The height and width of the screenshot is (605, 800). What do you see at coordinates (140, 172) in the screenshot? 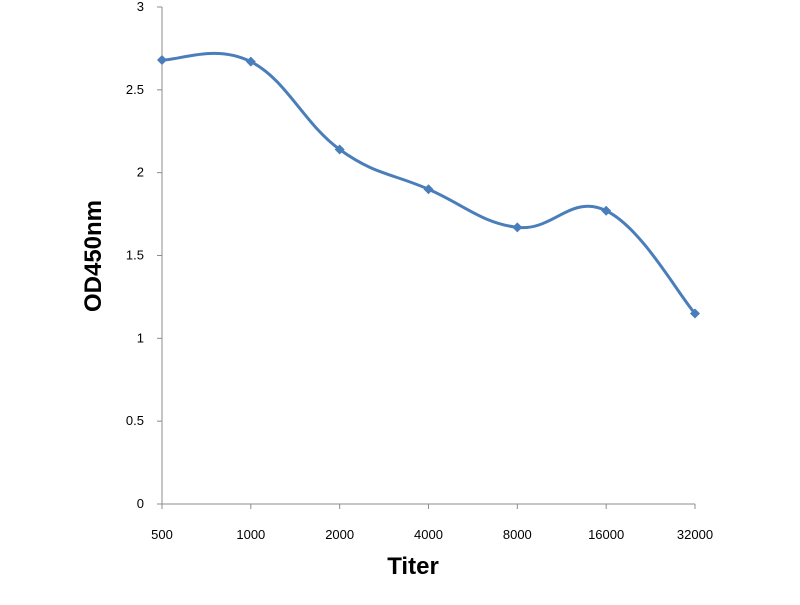
I see `y-tick-label: 2` at bounding box center [140, 172].